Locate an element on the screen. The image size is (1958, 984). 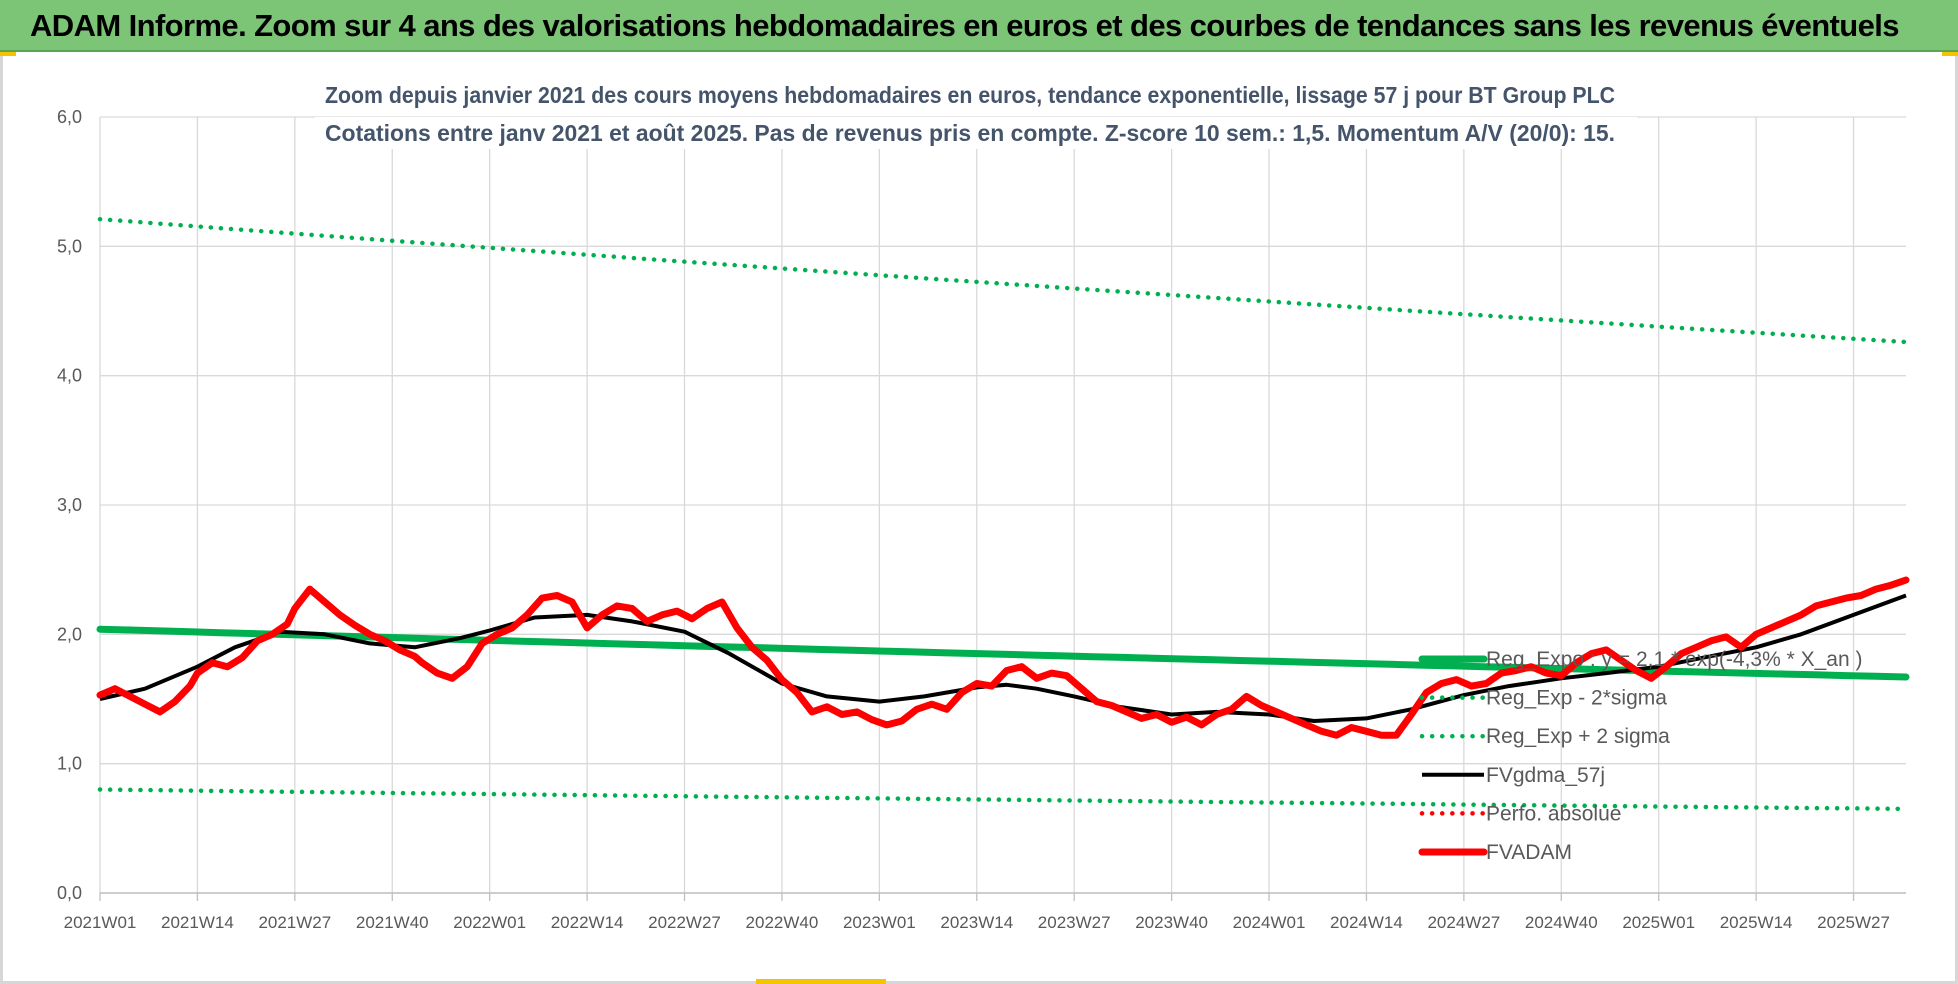
x-tick-label: 2022W27 is located at coordinates (684, 922).